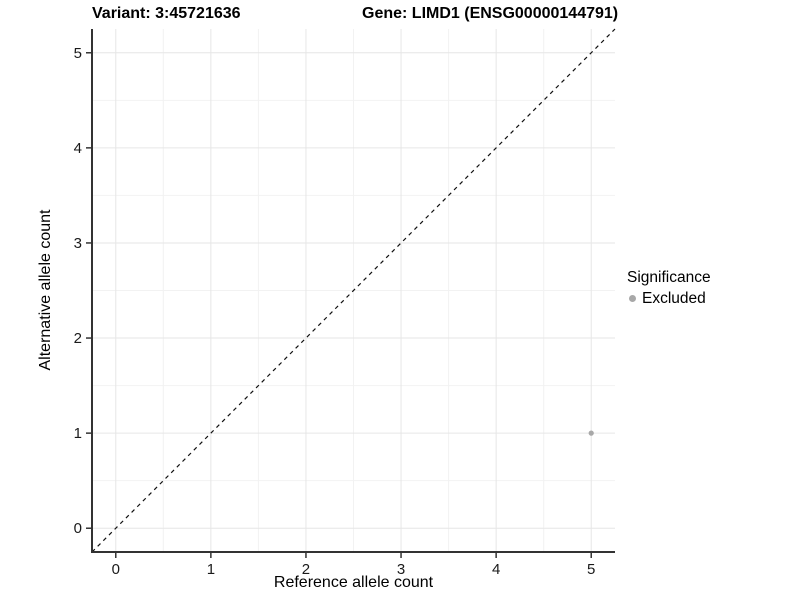 The width and height of the screenshot is (800, 600). Describe the element at coordinates (116, 569) in the screenshot. I see `x-tick-label: 0` at that location.